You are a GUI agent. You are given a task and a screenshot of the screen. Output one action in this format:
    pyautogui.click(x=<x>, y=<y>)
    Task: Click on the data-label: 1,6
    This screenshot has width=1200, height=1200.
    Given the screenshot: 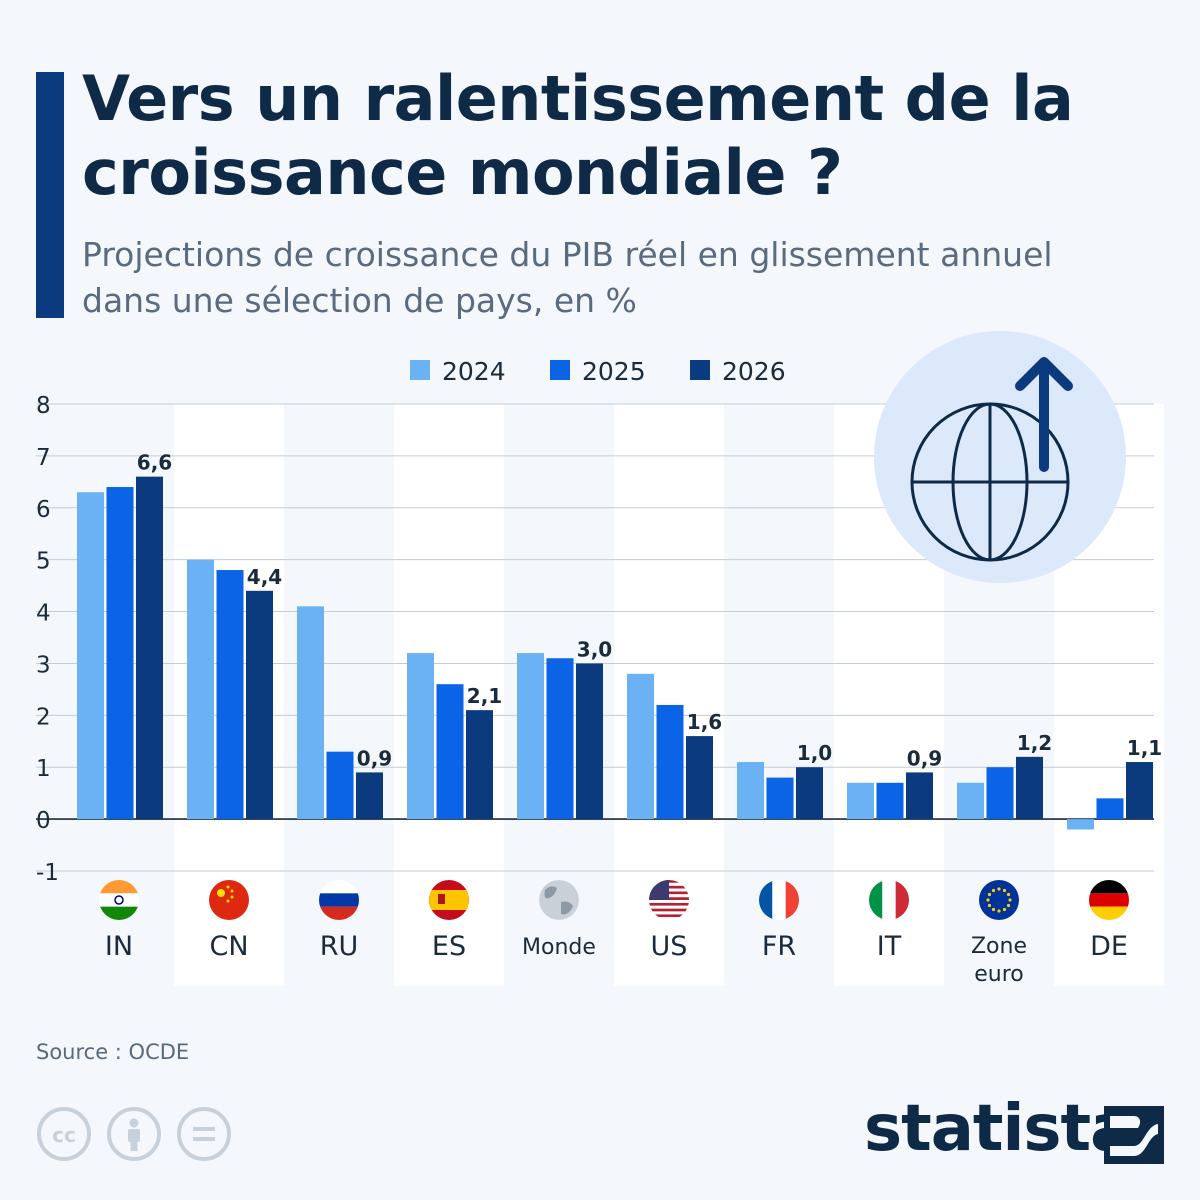 What is the action you would take?
    pyautogui.click(x=704, y=722)
    